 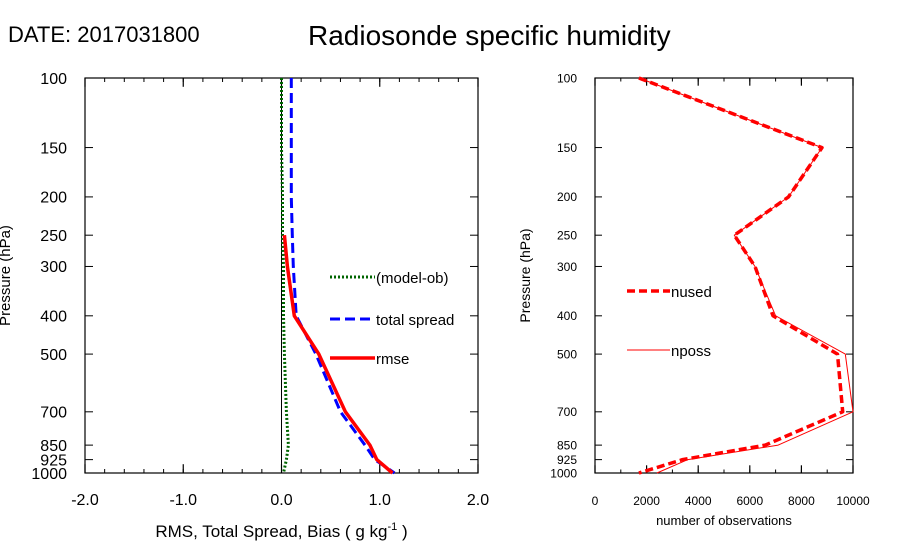 I want to click on panel2-ytick-label: 925, so click(x=567, y=460).